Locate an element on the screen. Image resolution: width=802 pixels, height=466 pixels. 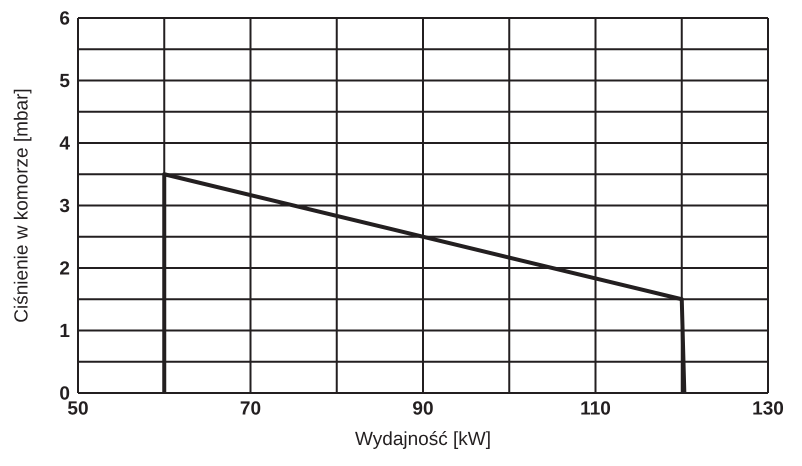
x-tick-label: 90 is located at coordinates (423, 409).